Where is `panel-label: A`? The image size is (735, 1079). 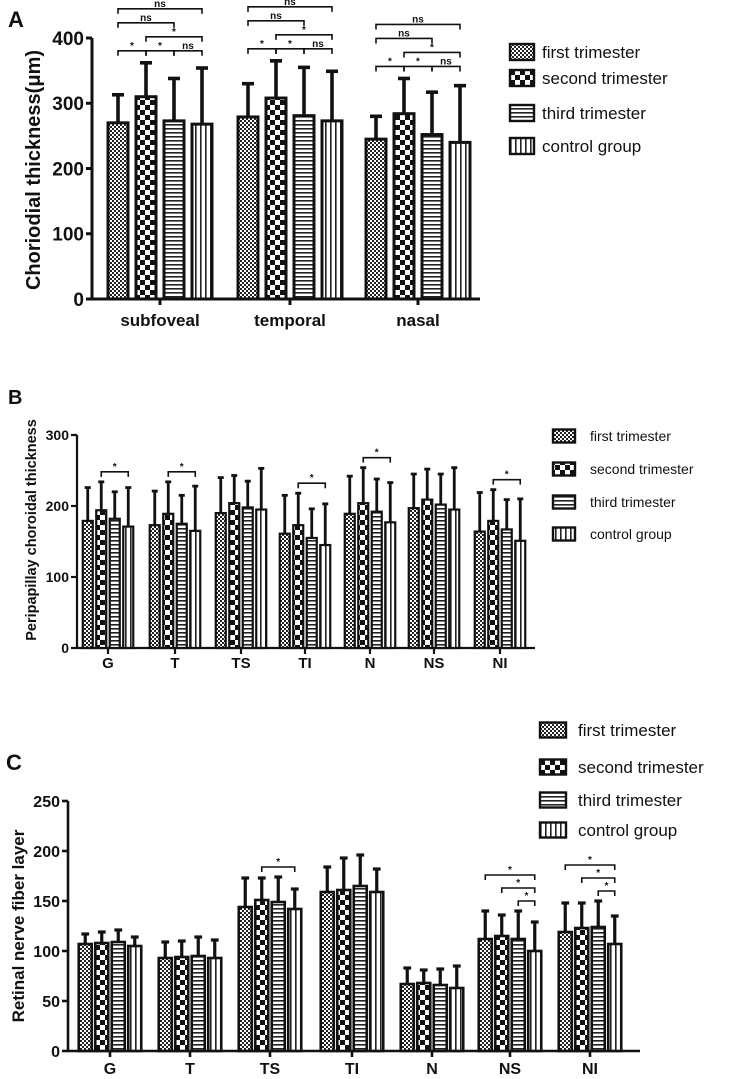 panel-label: A is located at coordinates (16, 19).